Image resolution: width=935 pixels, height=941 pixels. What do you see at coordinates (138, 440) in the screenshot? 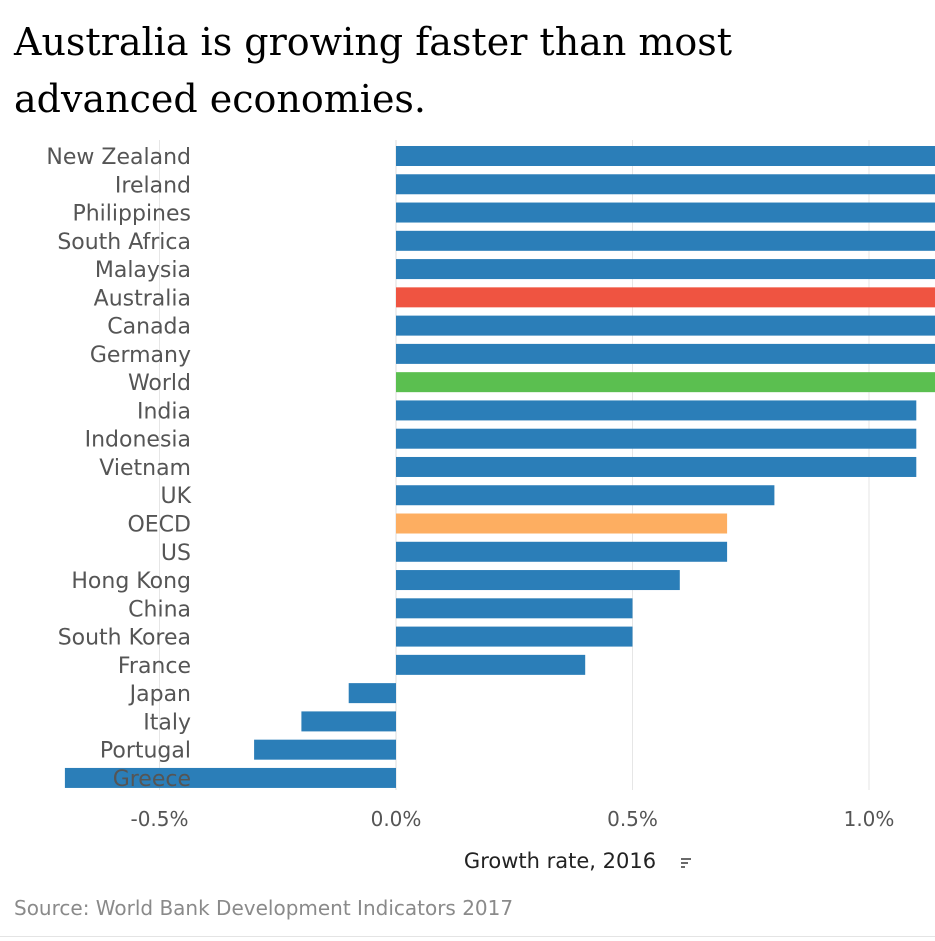
I see `category-label: Indonesia` at bounding box center [138, 440].